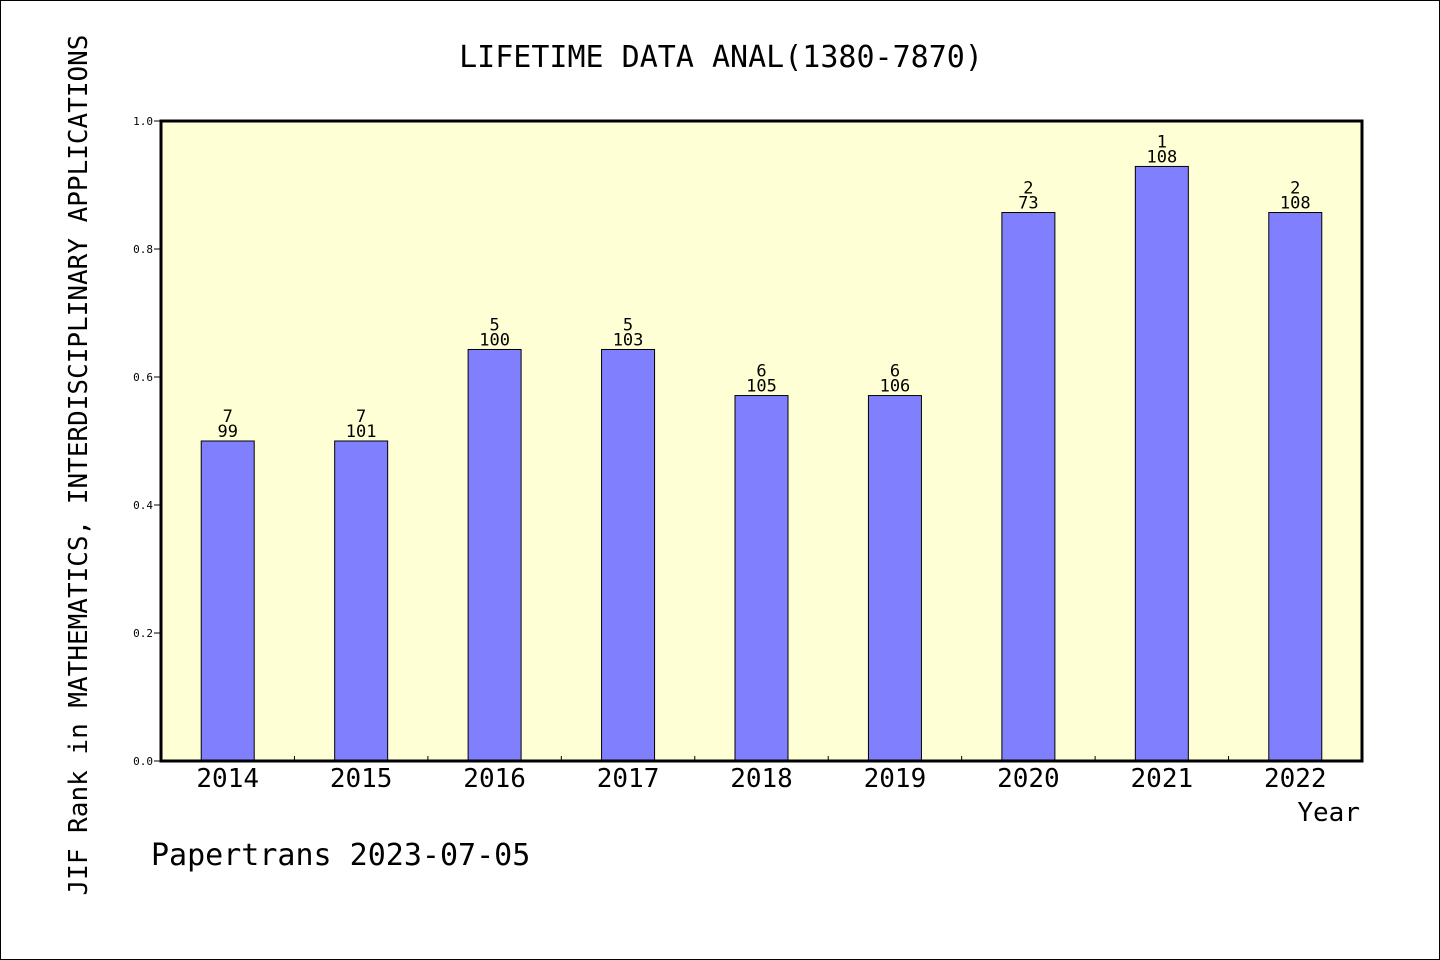 The height and width of the screenshot is (960, 1440). Describe the element at coordinates (1295, 487) in the screenshot. I see `bar-2022` at that location.